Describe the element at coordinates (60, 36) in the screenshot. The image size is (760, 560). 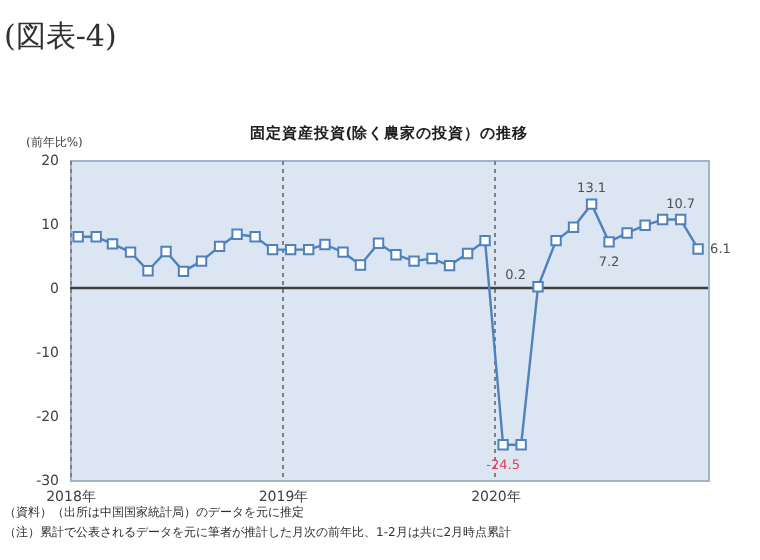
I see `text: (図表-4)` at that location.